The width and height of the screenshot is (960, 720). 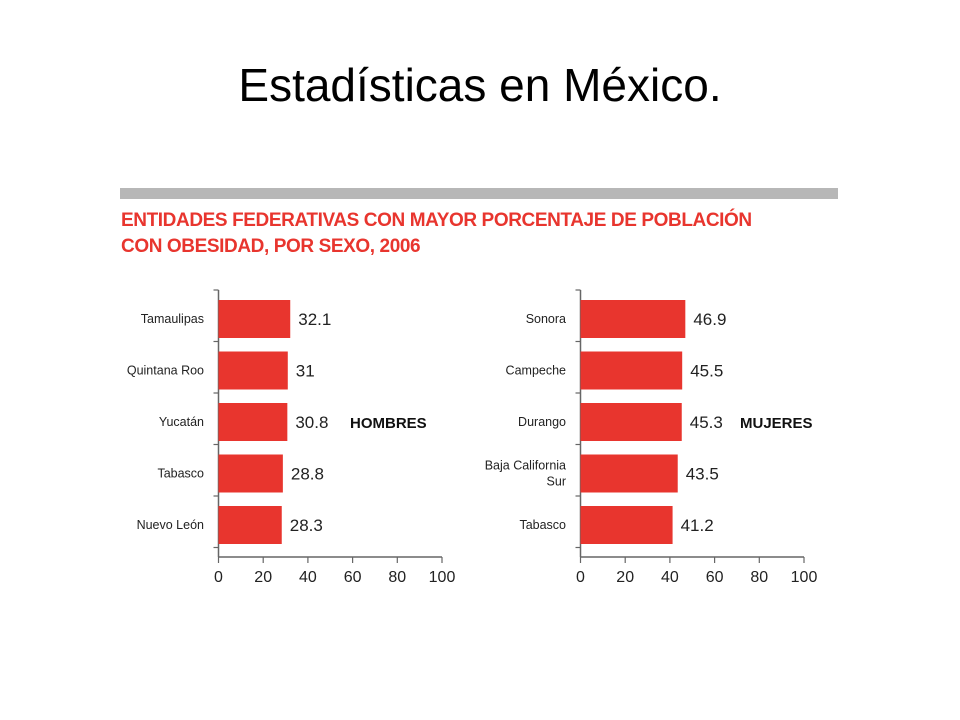 I want to click on category-label-line: Tamaulipas, so click(x=172, y=319).